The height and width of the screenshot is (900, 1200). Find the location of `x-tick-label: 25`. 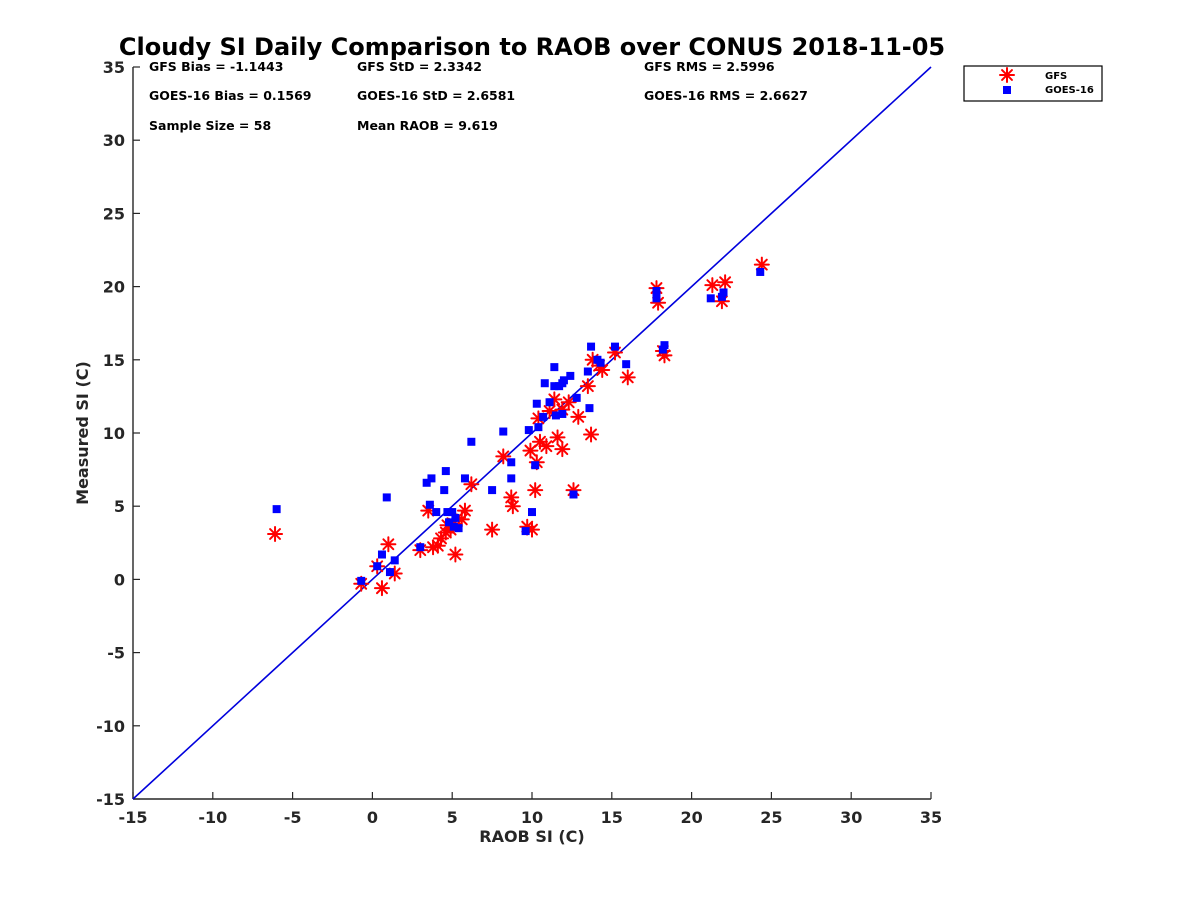

x-tick-label: 25 is located at coordinates (771, 817).